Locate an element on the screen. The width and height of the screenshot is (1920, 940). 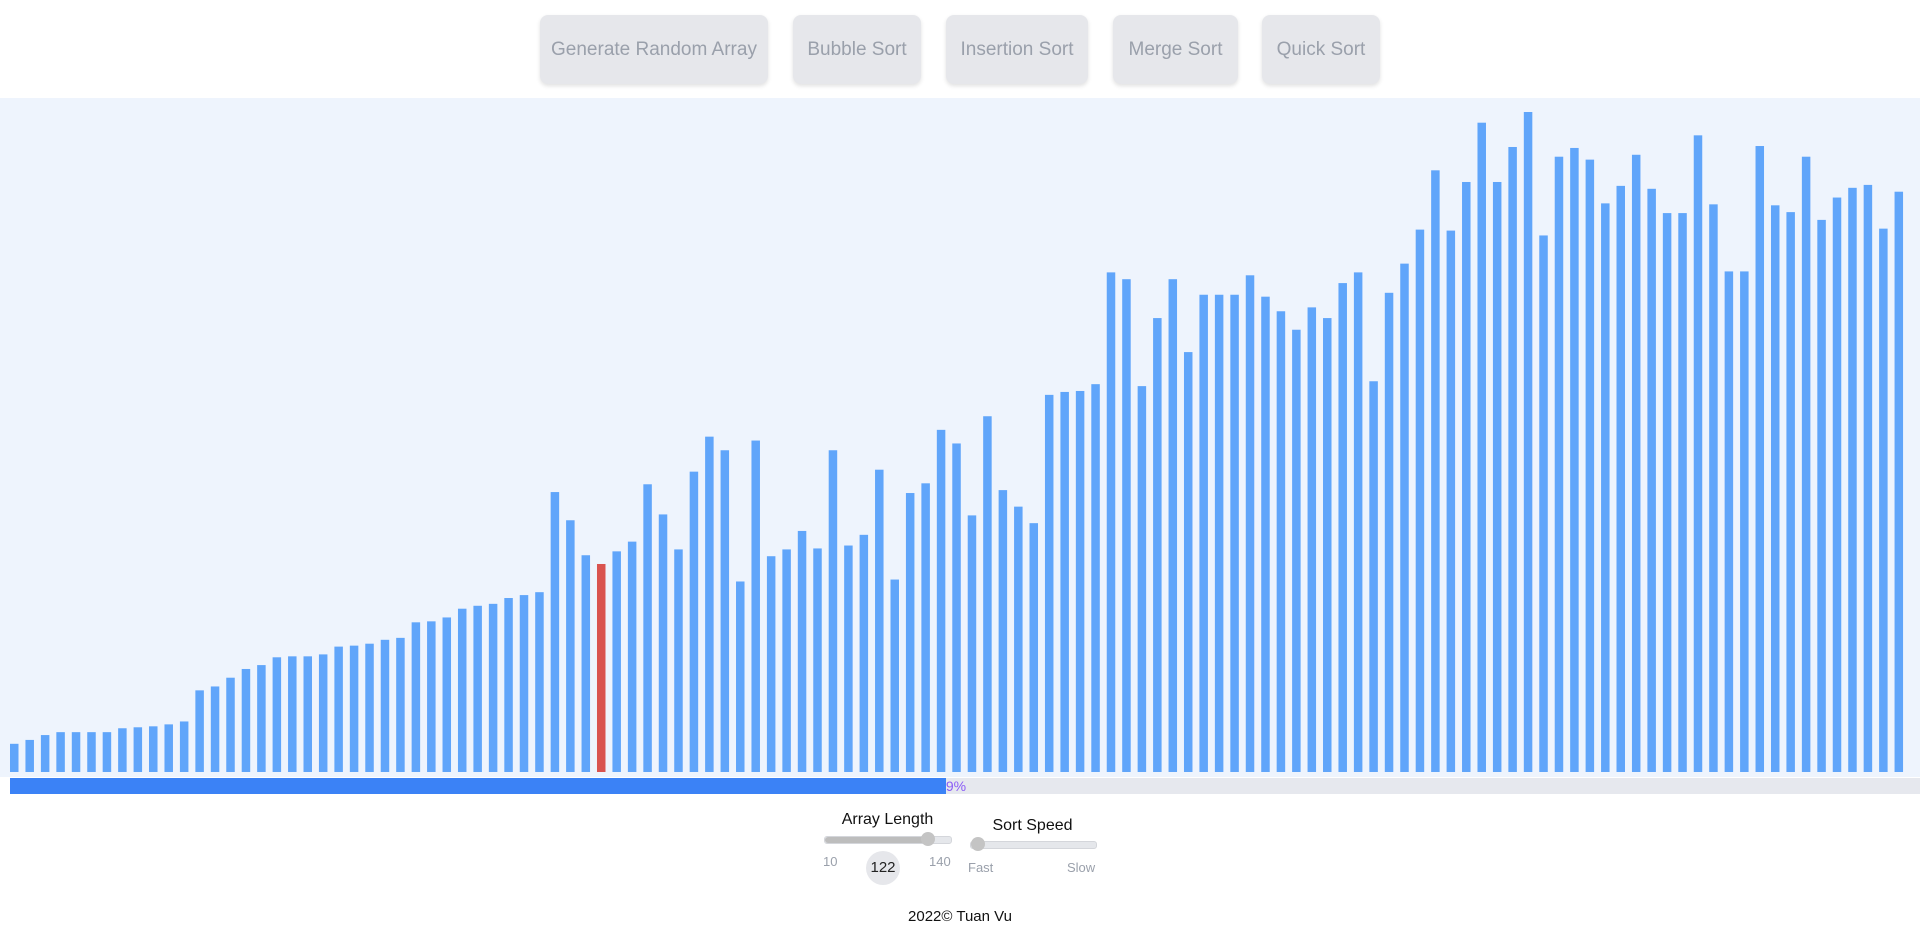
sort-speed-fast-label: Fast is located at coordinates (981, 867).